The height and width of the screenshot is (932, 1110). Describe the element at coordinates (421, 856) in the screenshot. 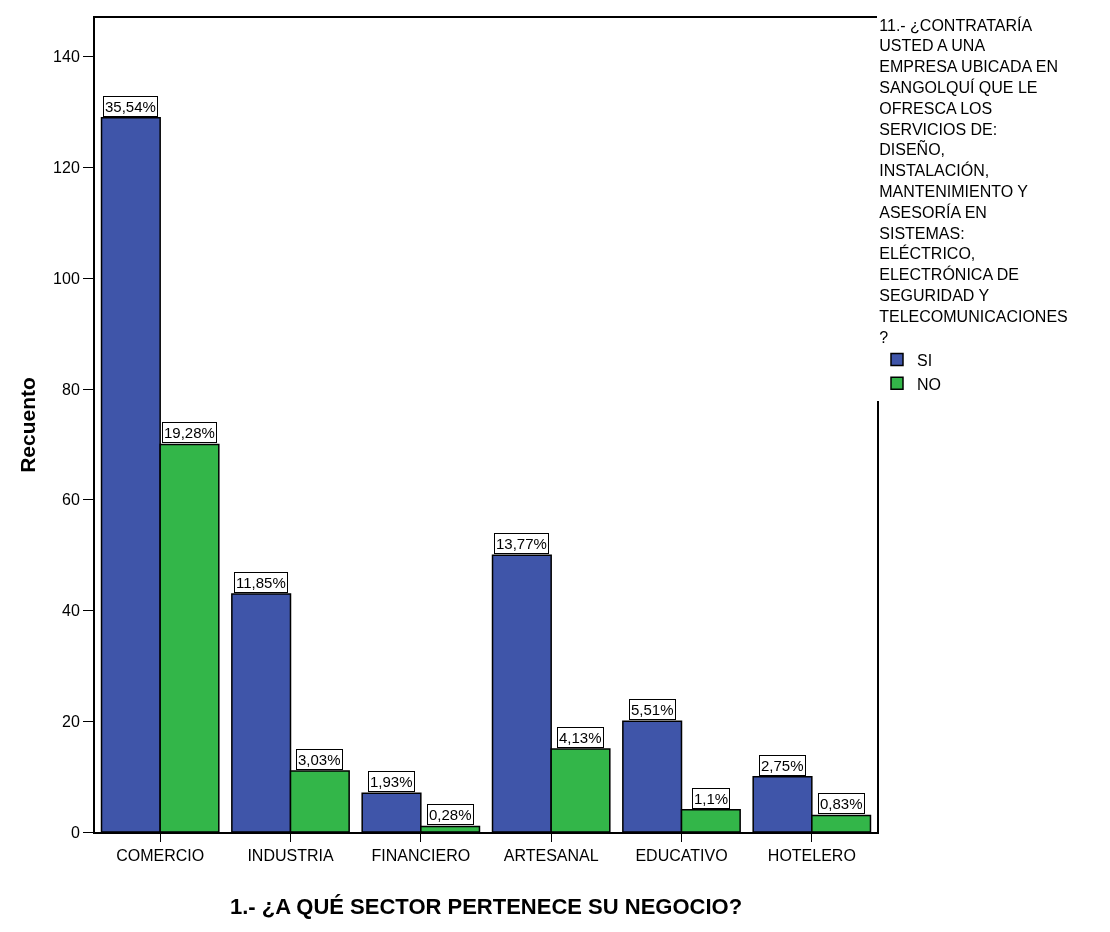

I see `x-tick-label: FINANCIERO` at that location.